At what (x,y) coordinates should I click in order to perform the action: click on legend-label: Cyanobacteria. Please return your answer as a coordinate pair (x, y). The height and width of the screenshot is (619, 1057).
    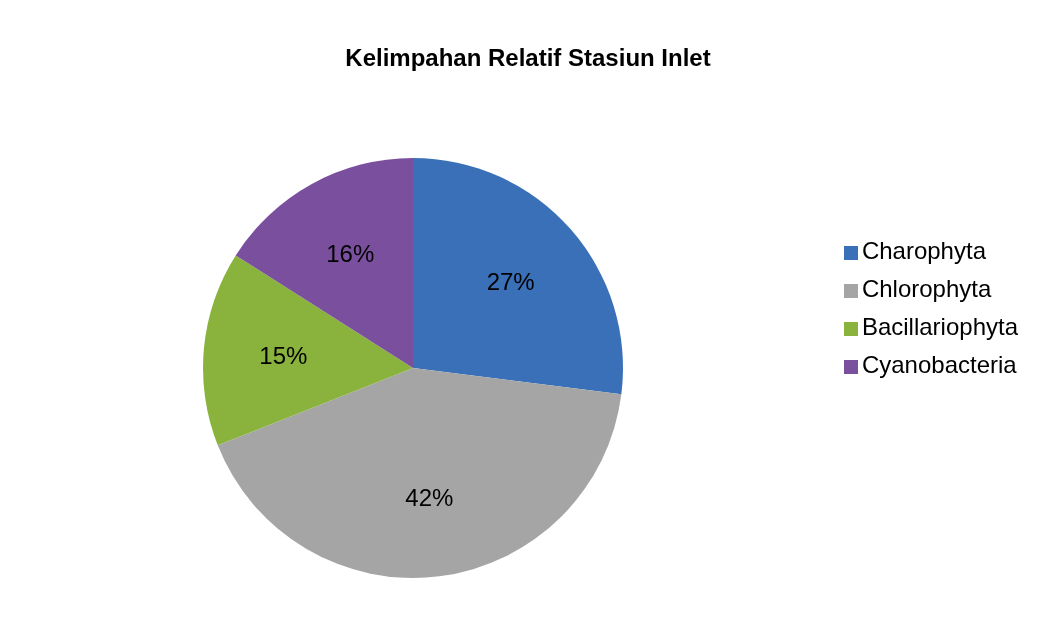
    Looking at the image, I should click on (939, 364).